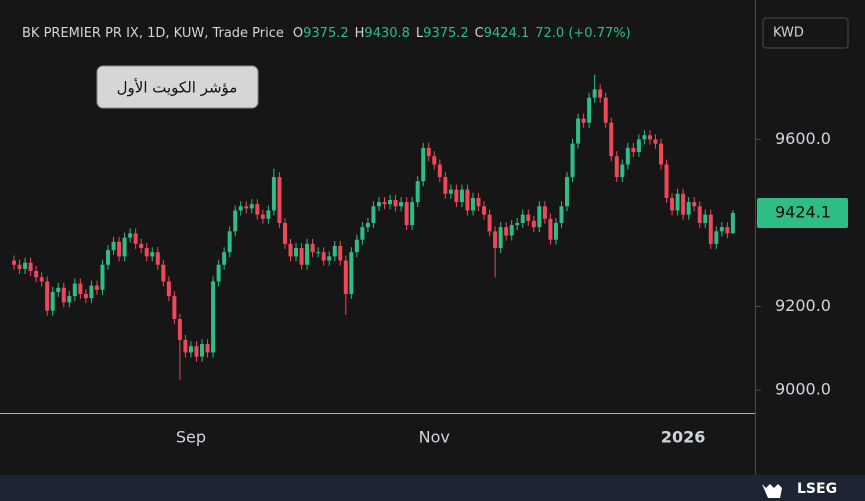  I want to click on annotation: مؤشر الكويت الأول, so click(177, 87).